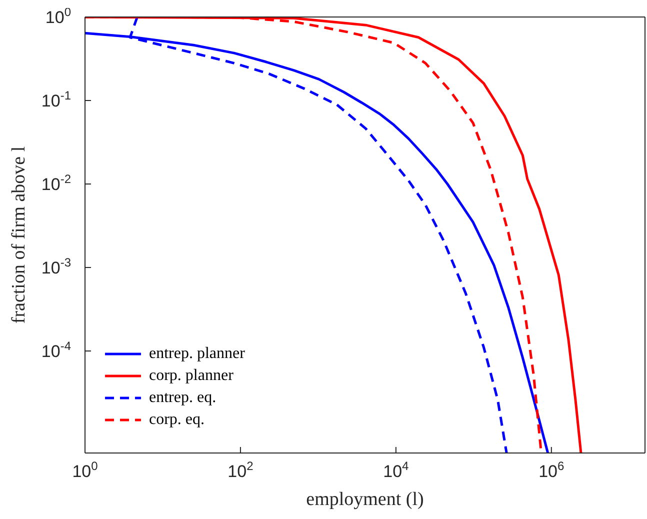  Describe the element at coordinates (551, 469) in the screenshot. I see `x-tick-label: 10$^{6}$` at that location.